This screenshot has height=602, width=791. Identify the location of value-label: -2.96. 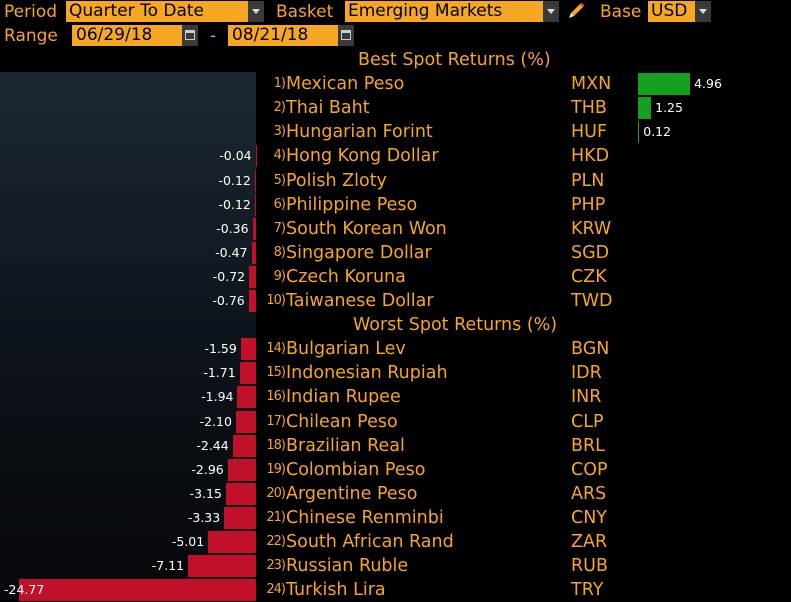
(207, 470).